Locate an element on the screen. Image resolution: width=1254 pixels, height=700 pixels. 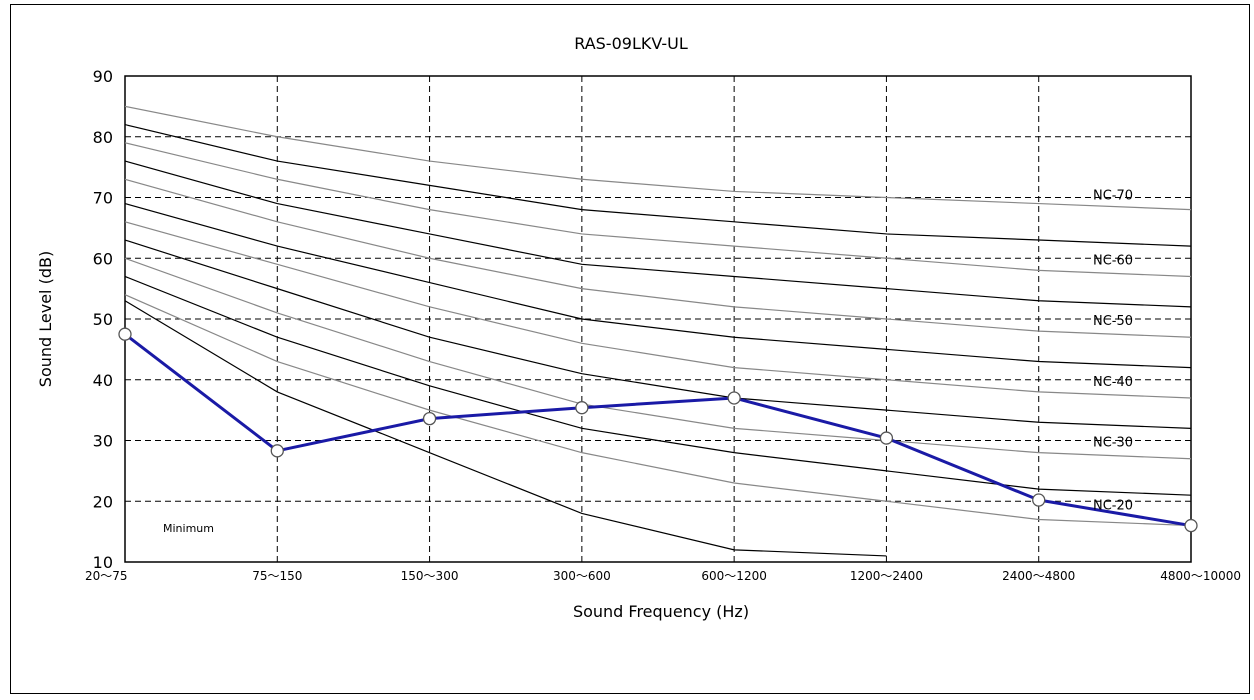
x-tick-label: 300～600 is located at coordinates (582, 576).